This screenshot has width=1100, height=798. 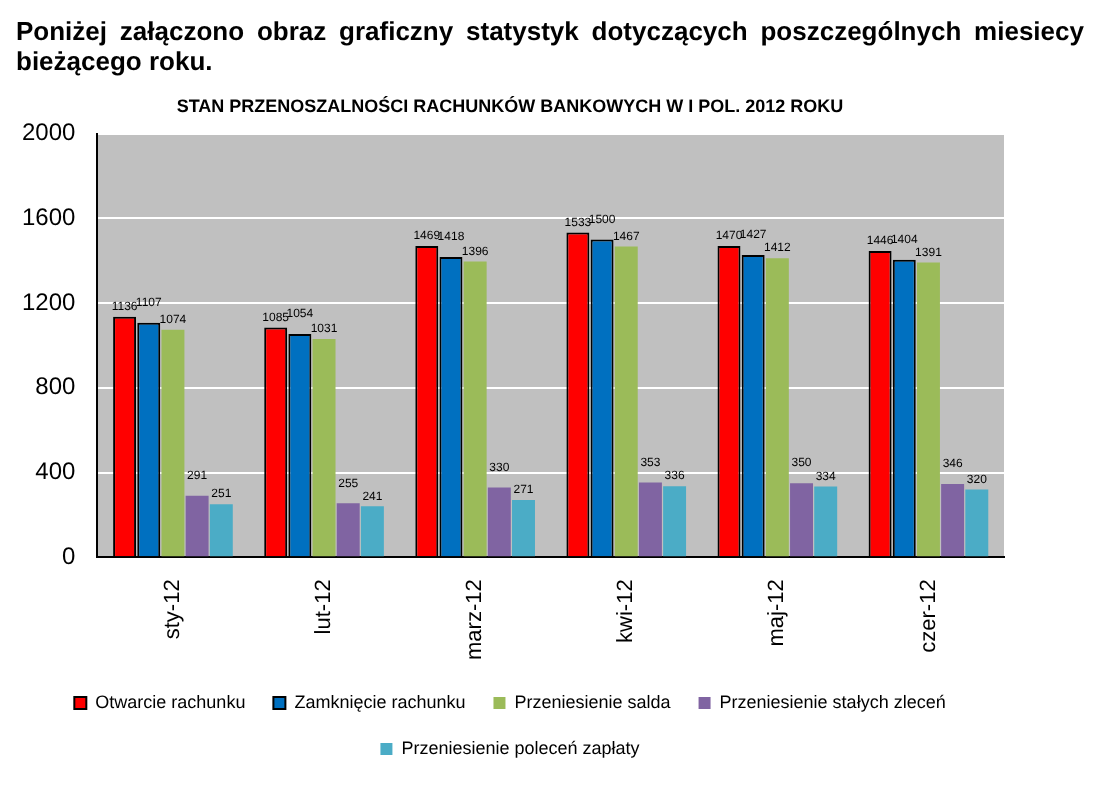 What do you see at coordinates (626, 611) in the screenshot?
I see `x-tick-label: kwi-12` at bounding box center [626, 611].